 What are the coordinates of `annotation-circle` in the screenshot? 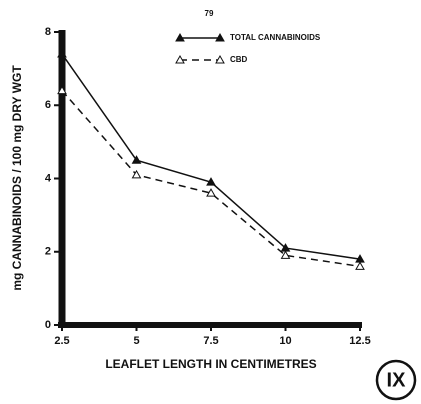 It's located at (396, 380).